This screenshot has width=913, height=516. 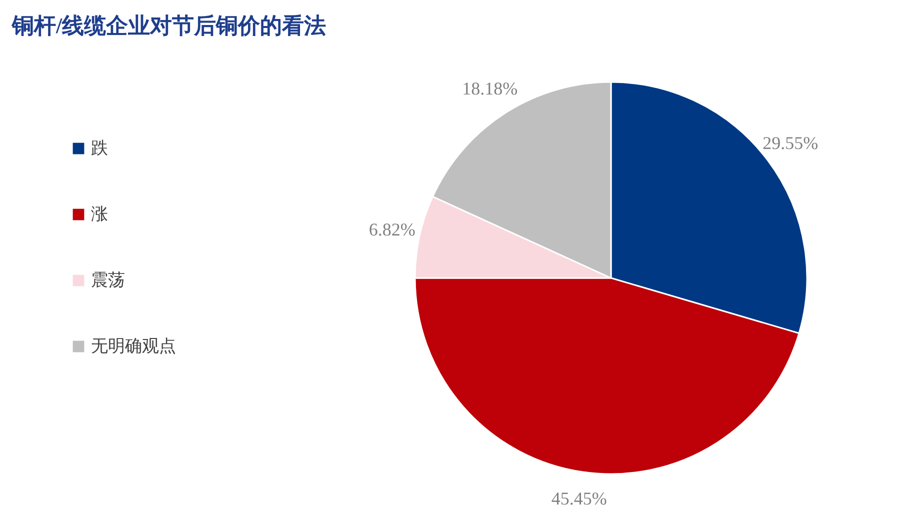 What do you see at coordinates (133, 346) in the screenshot?
I see `legend-label: 无明确观点` at bounding box center [133, 346].